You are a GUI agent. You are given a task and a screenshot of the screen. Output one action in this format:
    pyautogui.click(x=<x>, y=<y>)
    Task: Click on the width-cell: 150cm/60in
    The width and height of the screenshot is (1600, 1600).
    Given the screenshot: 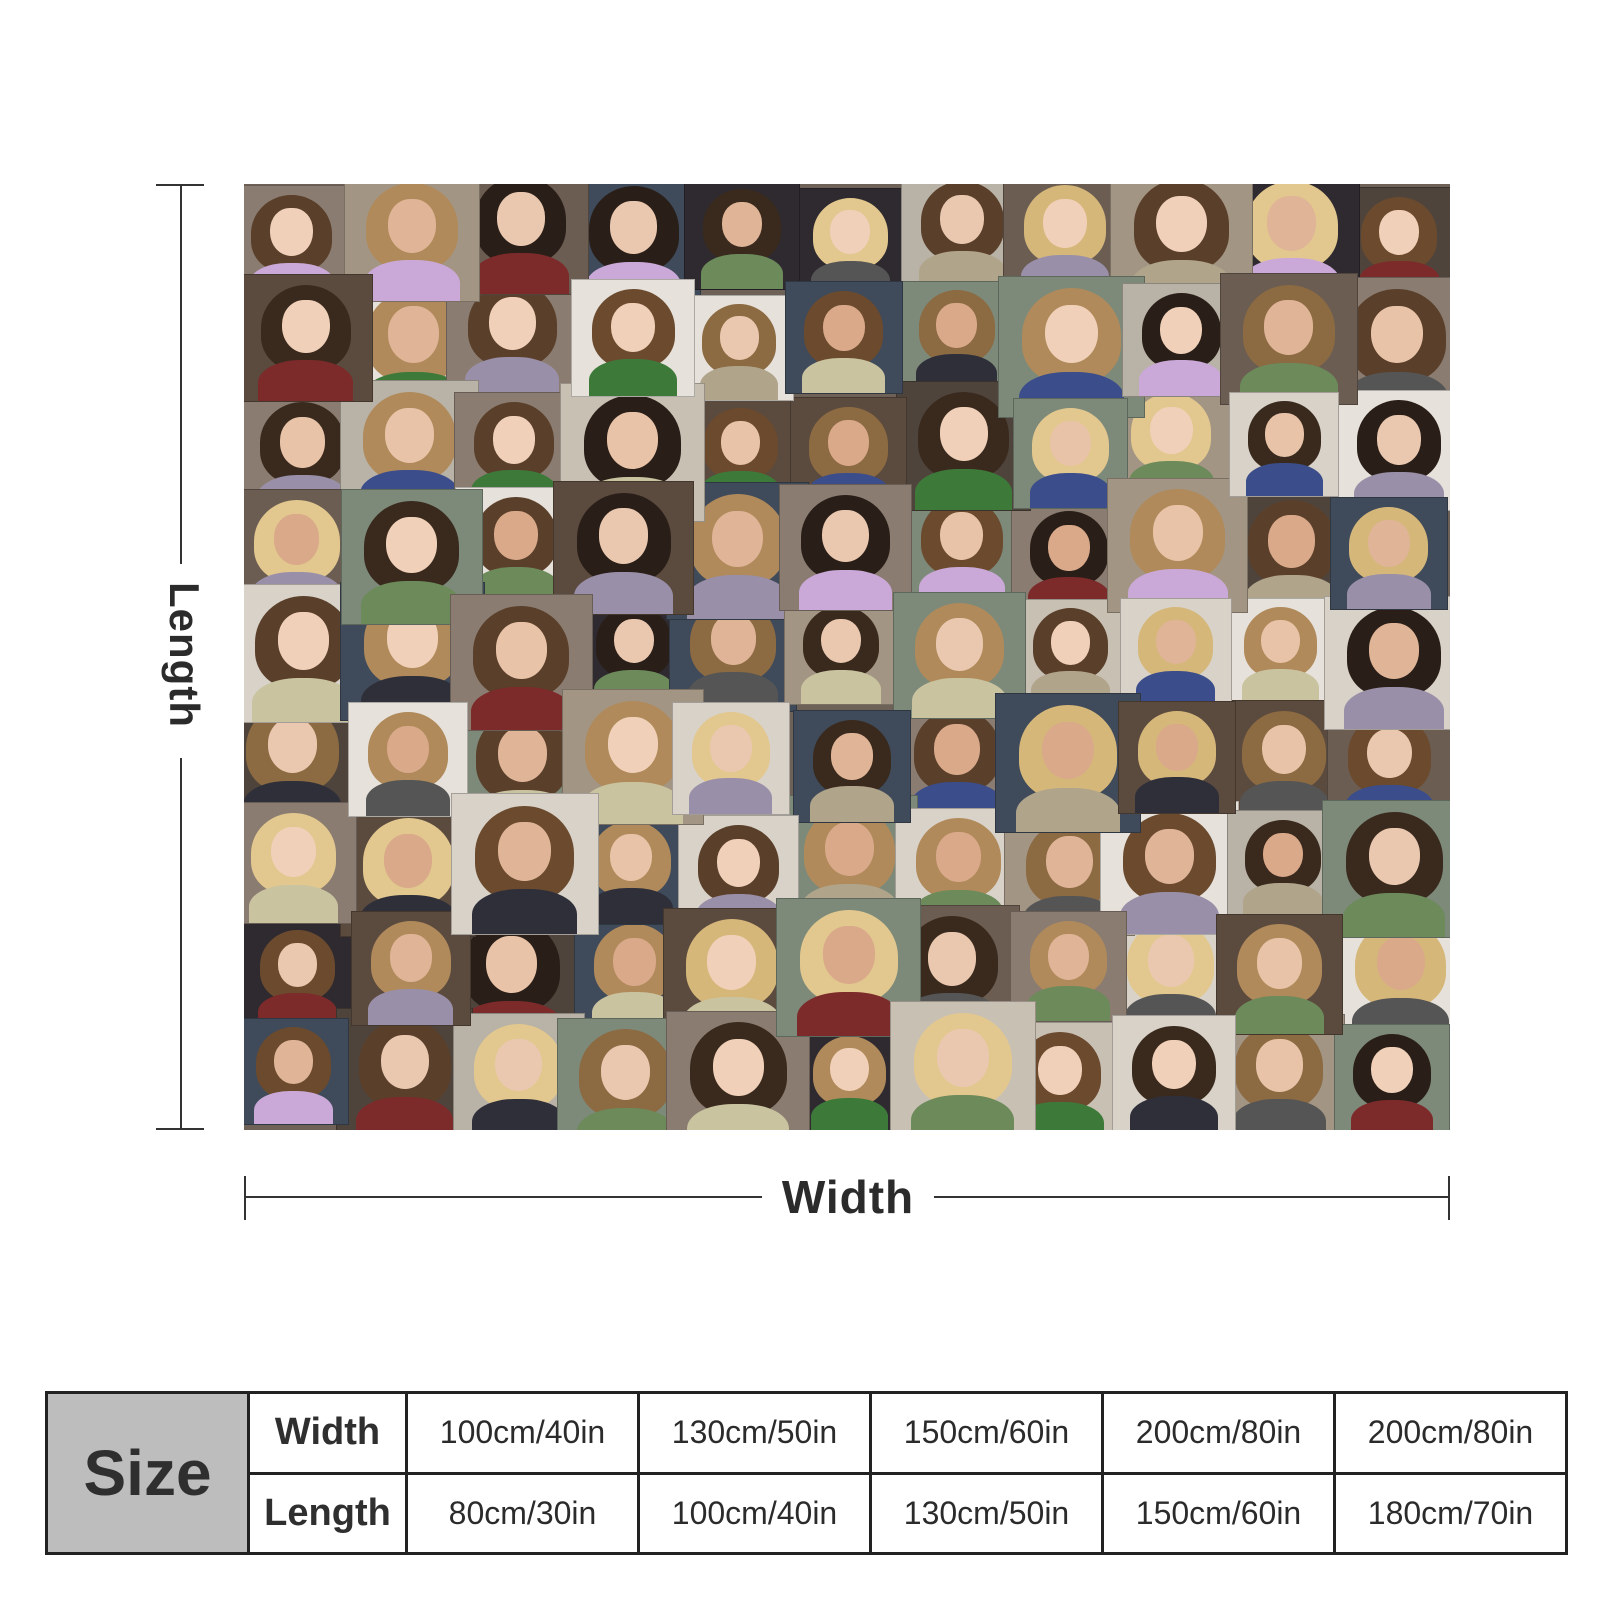 What is the action you would take?
    pyautogui.click(x=986, y=1433)
    